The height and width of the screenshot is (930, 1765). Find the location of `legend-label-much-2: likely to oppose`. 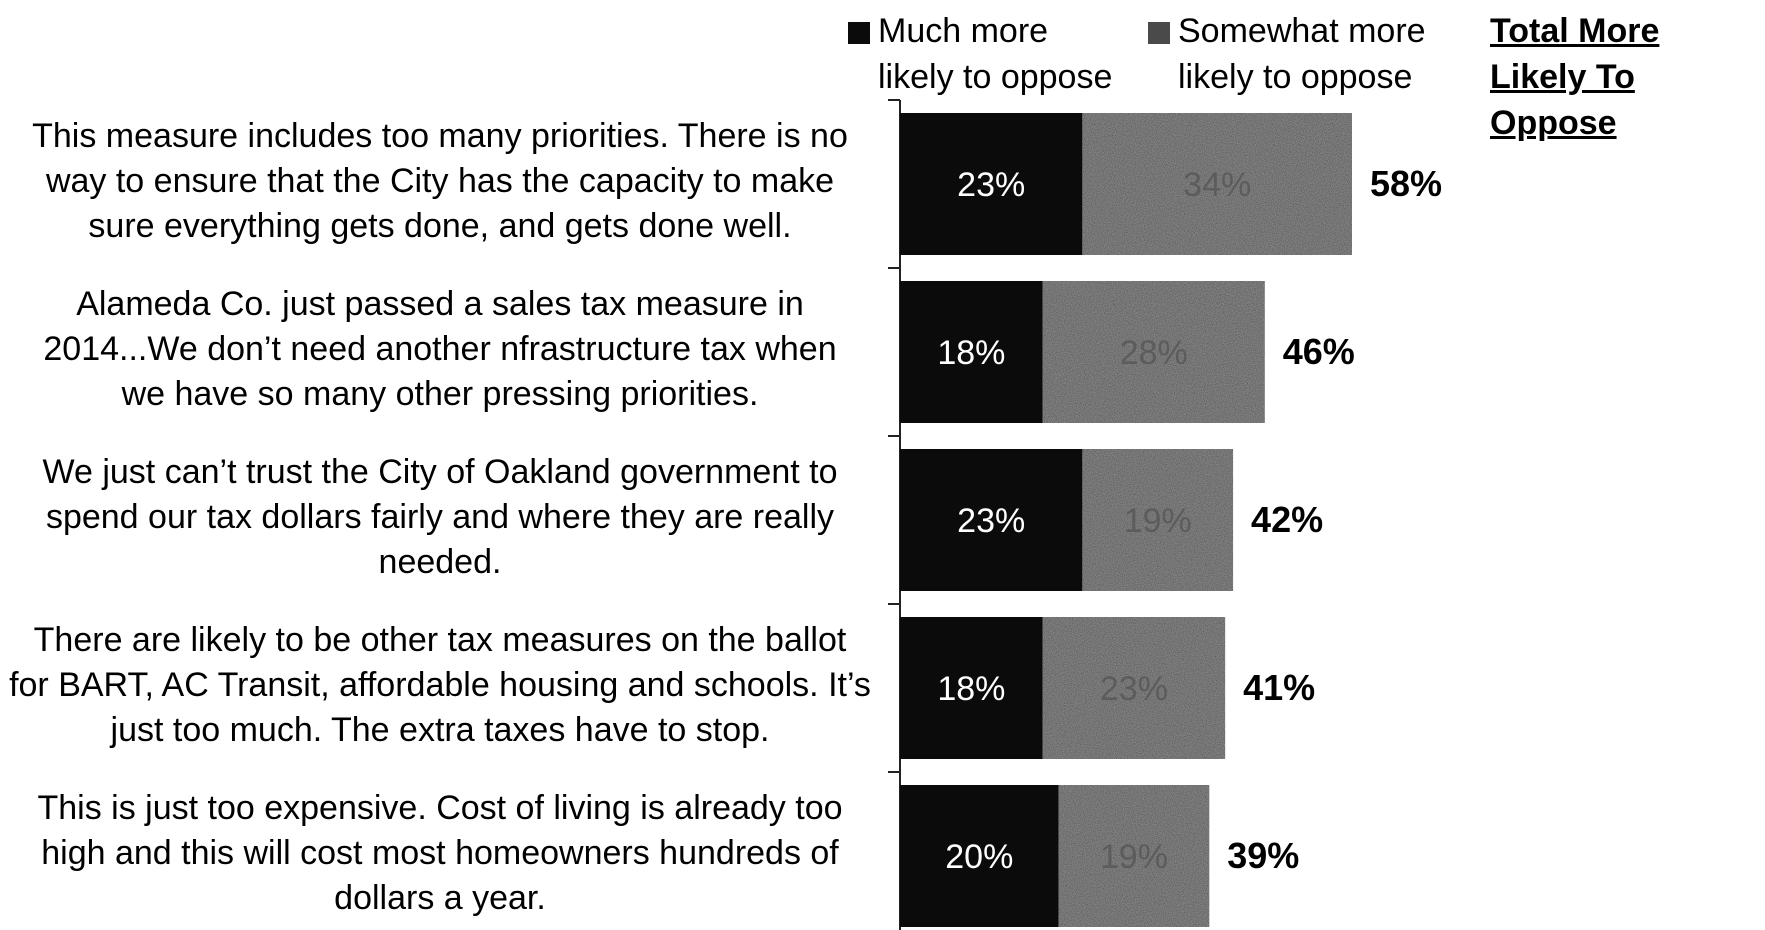

legend-label-much-2: likely to oppose is located at coordinates (995, 77).